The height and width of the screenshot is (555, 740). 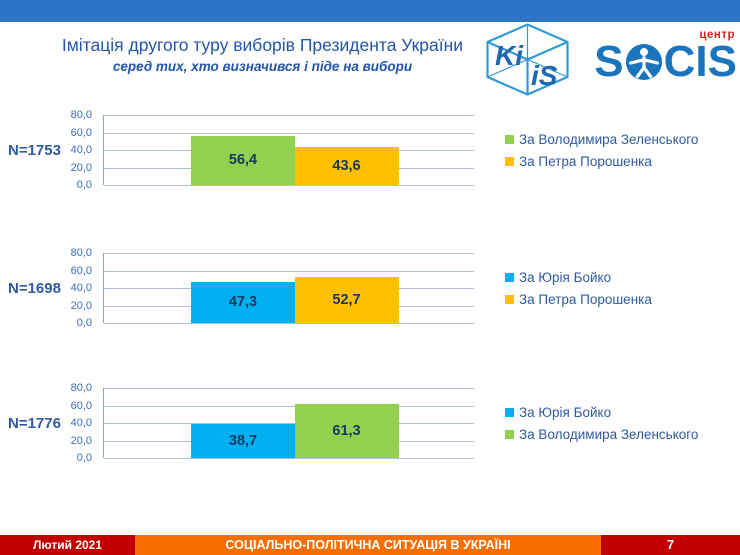 What do you see at coordinates (544, 75) in the screenshot?
I see `kiis-letters-right: iS` at bounding box center [544, 75].